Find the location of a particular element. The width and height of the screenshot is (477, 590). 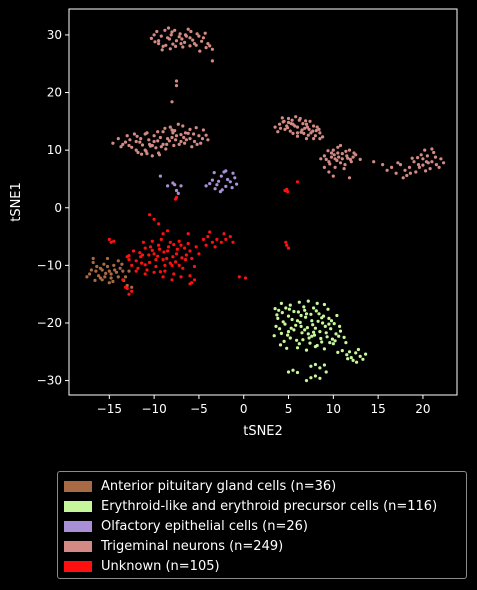

y-tick-label: 20 is located at coordinates (54, 93).